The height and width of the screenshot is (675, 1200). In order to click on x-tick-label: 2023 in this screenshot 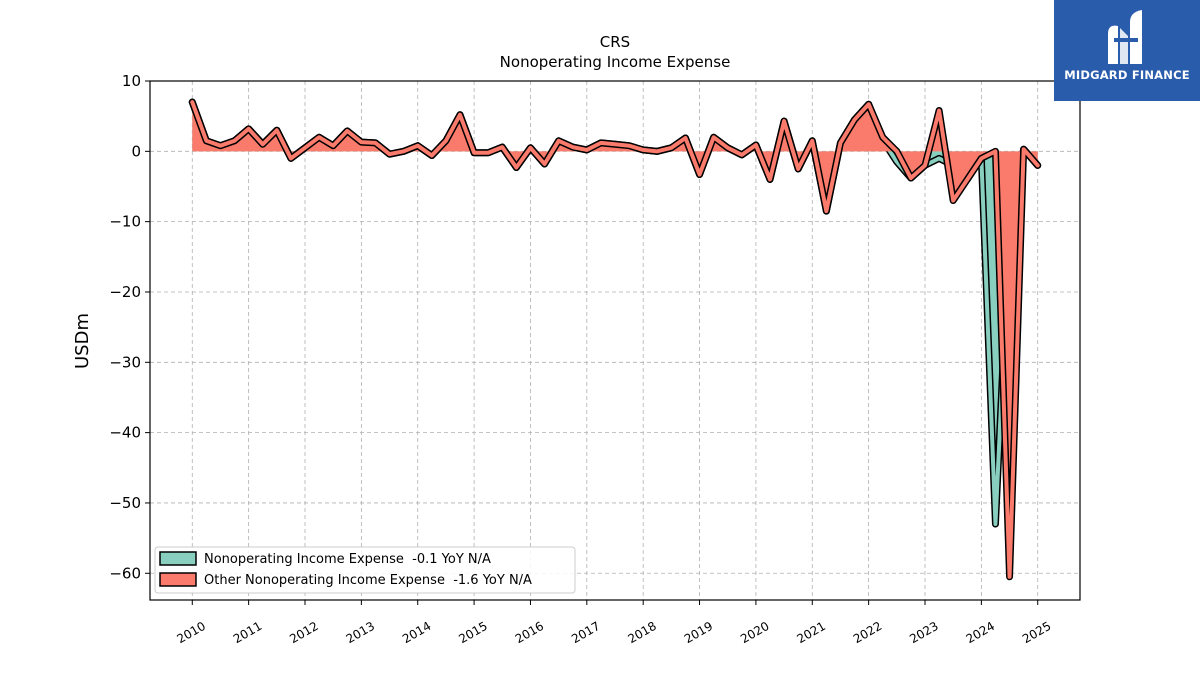, I will do `click(923, 632)`.